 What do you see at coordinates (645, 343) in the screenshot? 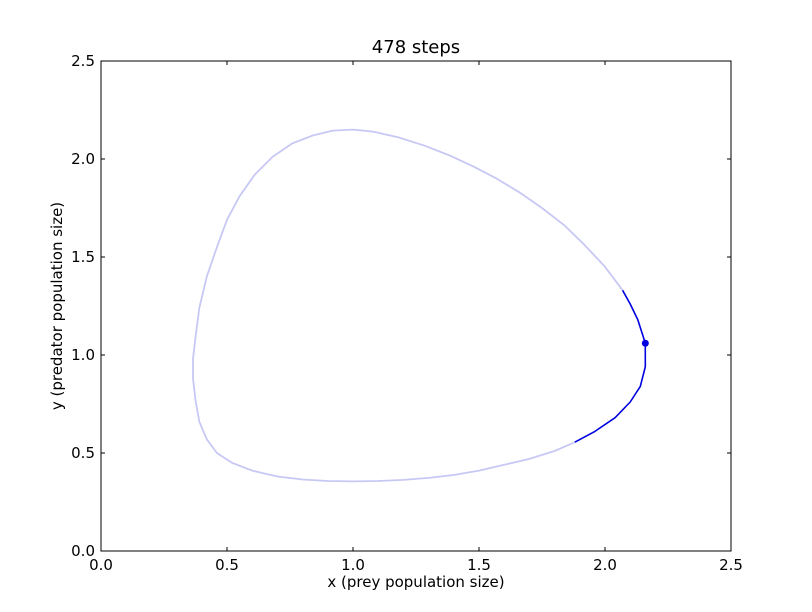
I see `current-point-marker` at bounding box center [645, 343].